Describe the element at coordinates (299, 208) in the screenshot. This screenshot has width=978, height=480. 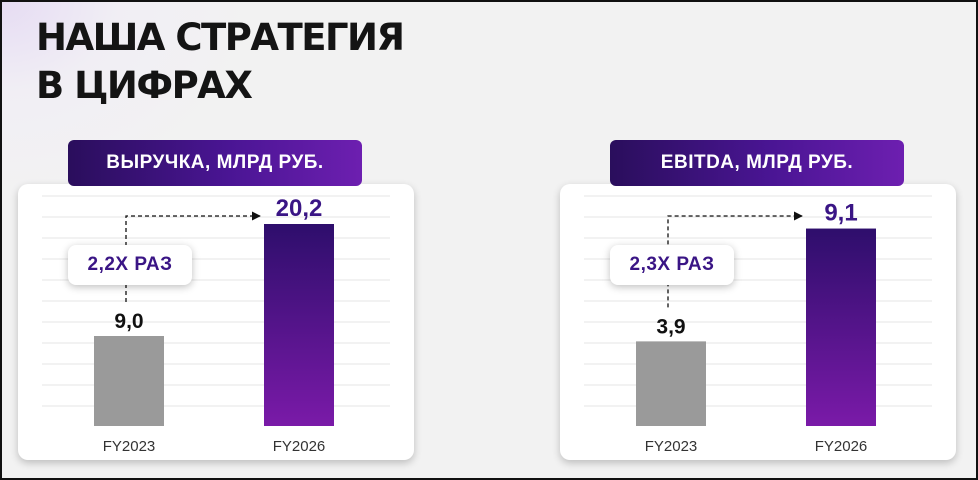
I see `revenue-value-label-fy2026: 20,2` at that location.